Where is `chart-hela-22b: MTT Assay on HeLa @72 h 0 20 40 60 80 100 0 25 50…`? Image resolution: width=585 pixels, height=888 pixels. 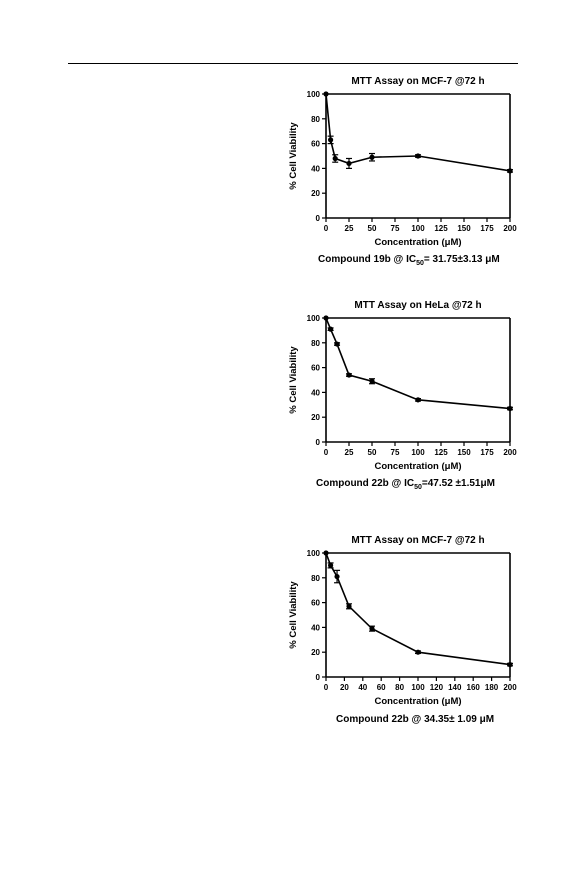 chart-hela-22b: MTT Assay on HeLa @72 h 0 20 40 60 80 100 0 25 50… is located at coordinates (400, 396).